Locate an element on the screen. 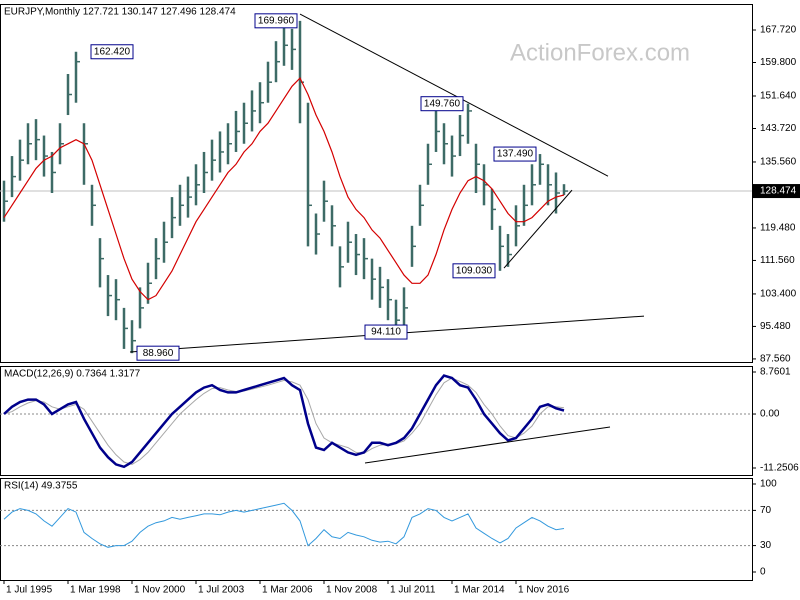 Image resolution: width=800 pixels, height=600 pixels. y-tick-label: 135.560 is located at coordinates (778, 162).